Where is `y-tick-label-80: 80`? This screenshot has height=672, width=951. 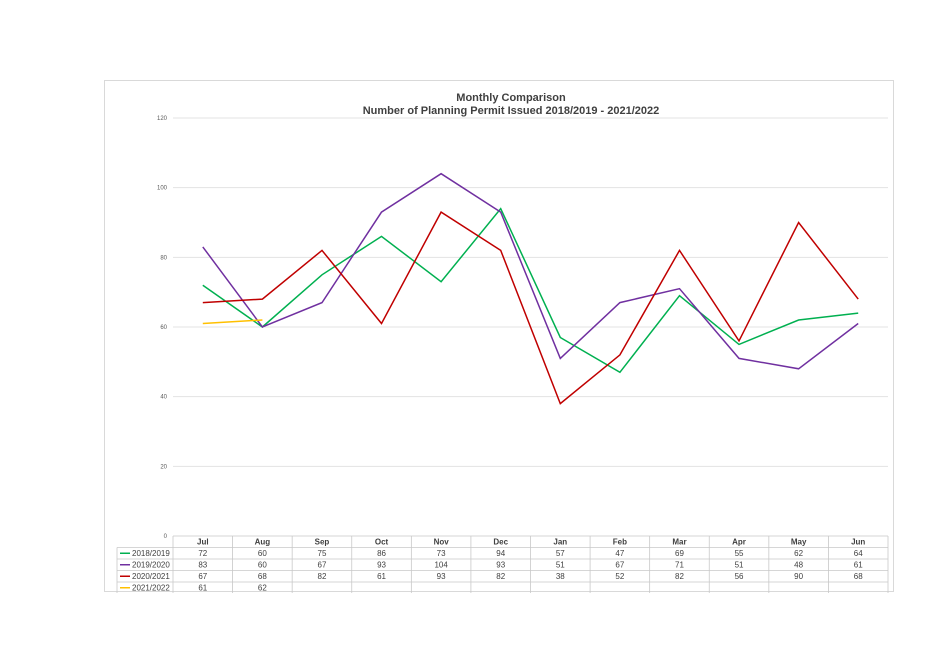 y-tick-label-80: 80 is located at coordinates (163, 258).